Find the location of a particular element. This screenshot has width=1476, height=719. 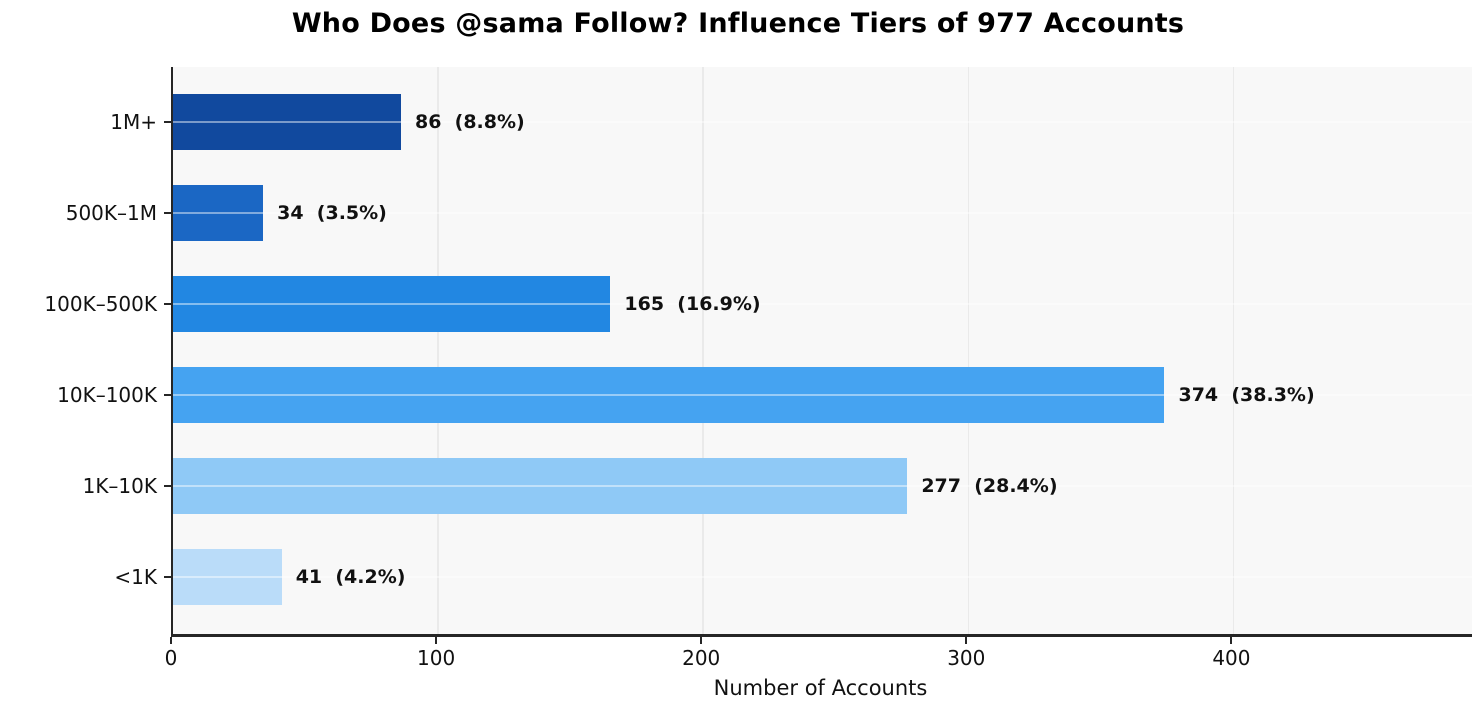

y-tick-label: 1M+ is located at coordinates (133, 122).